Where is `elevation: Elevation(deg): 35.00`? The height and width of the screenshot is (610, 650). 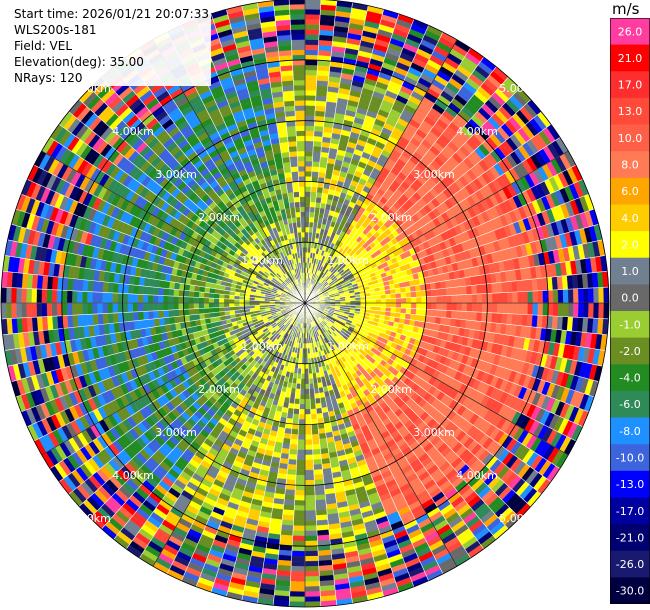 elevation: Elevation(deg): 35.00 is located at coordinates (111, 62).